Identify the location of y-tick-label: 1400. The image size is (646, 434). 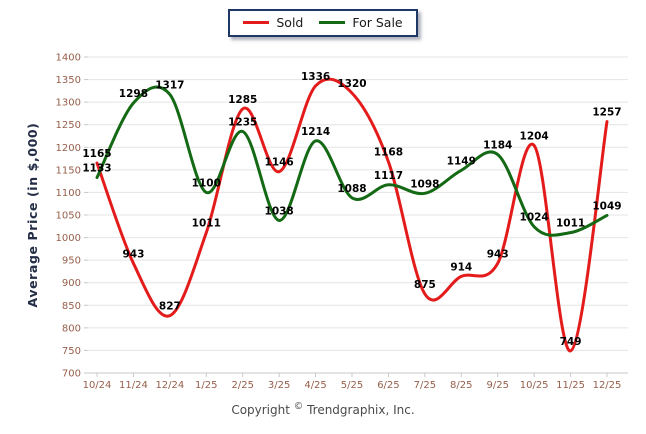
(68, 58).